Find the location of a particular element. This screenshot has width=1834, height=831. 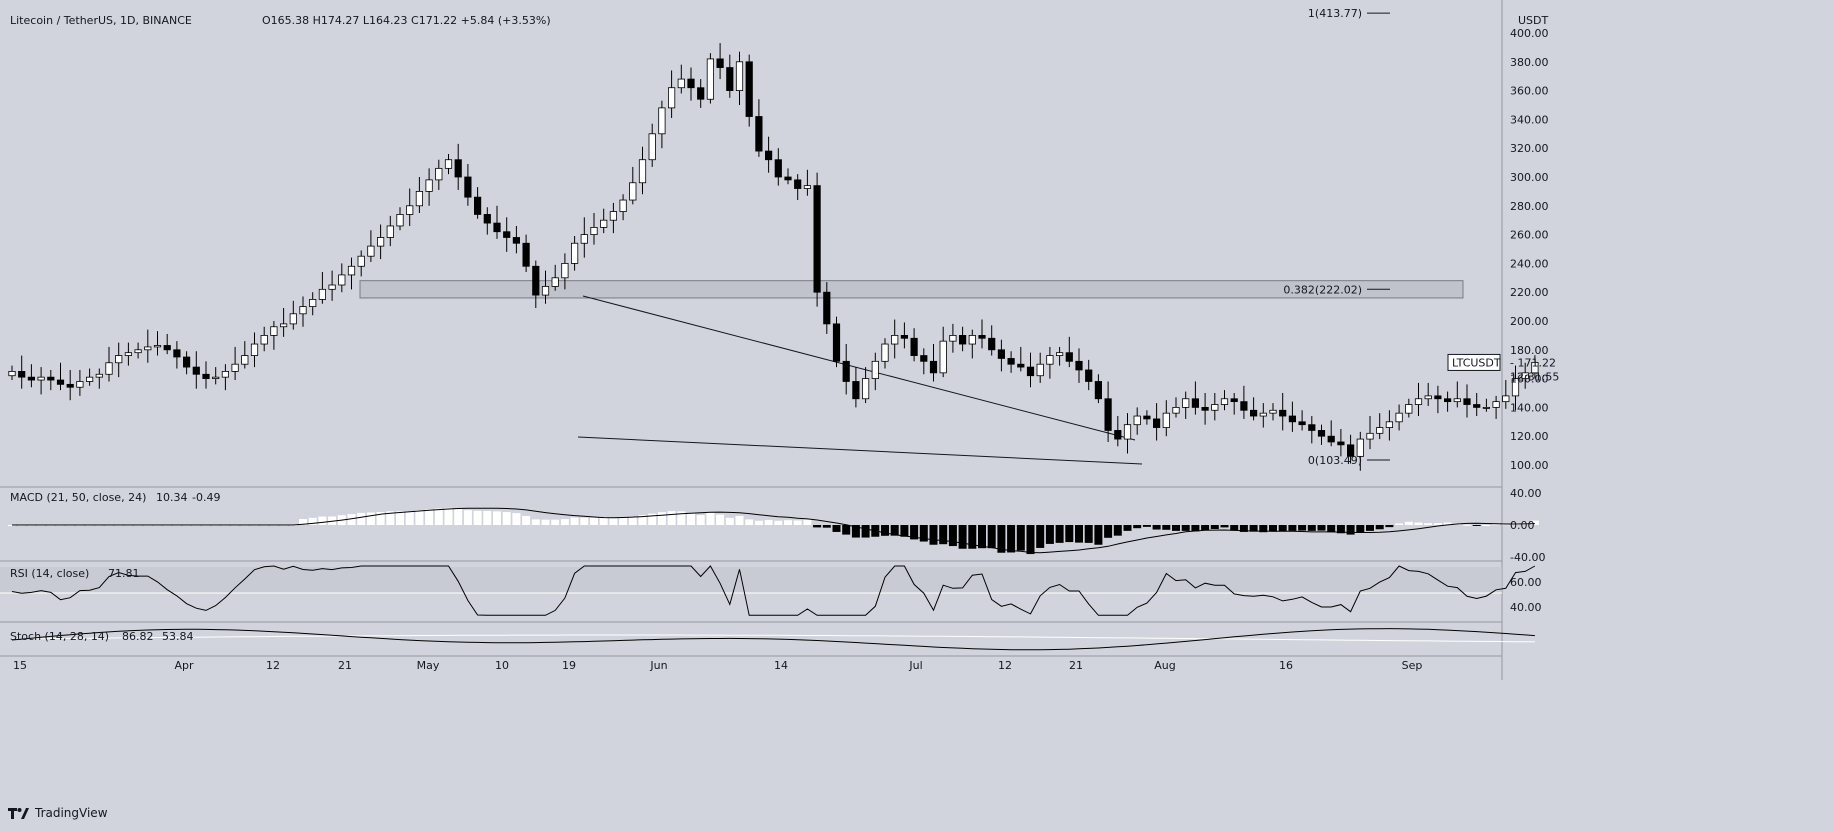

rsi-tick-label: 60.00 is located at coordinates (1526, 582).